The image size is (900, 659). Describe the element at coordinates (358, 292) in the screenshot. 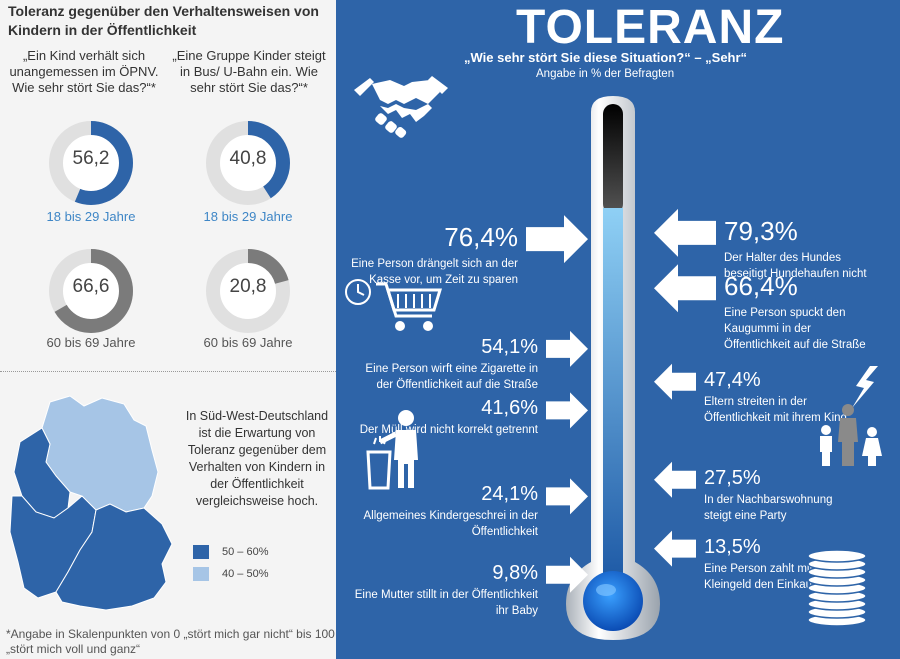

I see `clock-icon` at that location.